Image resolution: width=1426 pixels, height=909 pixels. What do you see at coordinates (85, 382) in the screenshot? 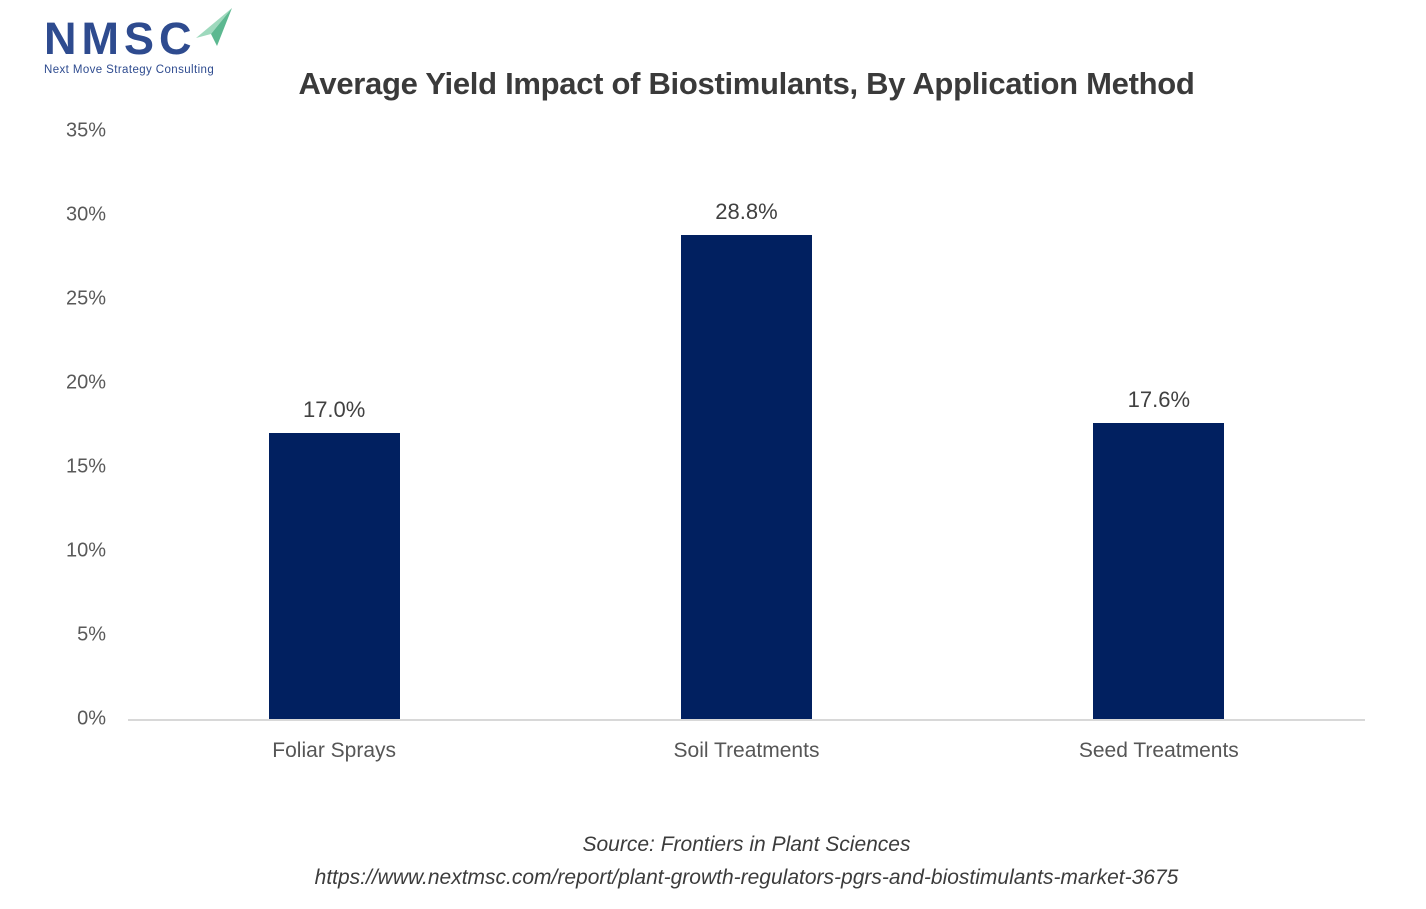
I see `y-tick-label: 20%` at bounding box center [85, 382].